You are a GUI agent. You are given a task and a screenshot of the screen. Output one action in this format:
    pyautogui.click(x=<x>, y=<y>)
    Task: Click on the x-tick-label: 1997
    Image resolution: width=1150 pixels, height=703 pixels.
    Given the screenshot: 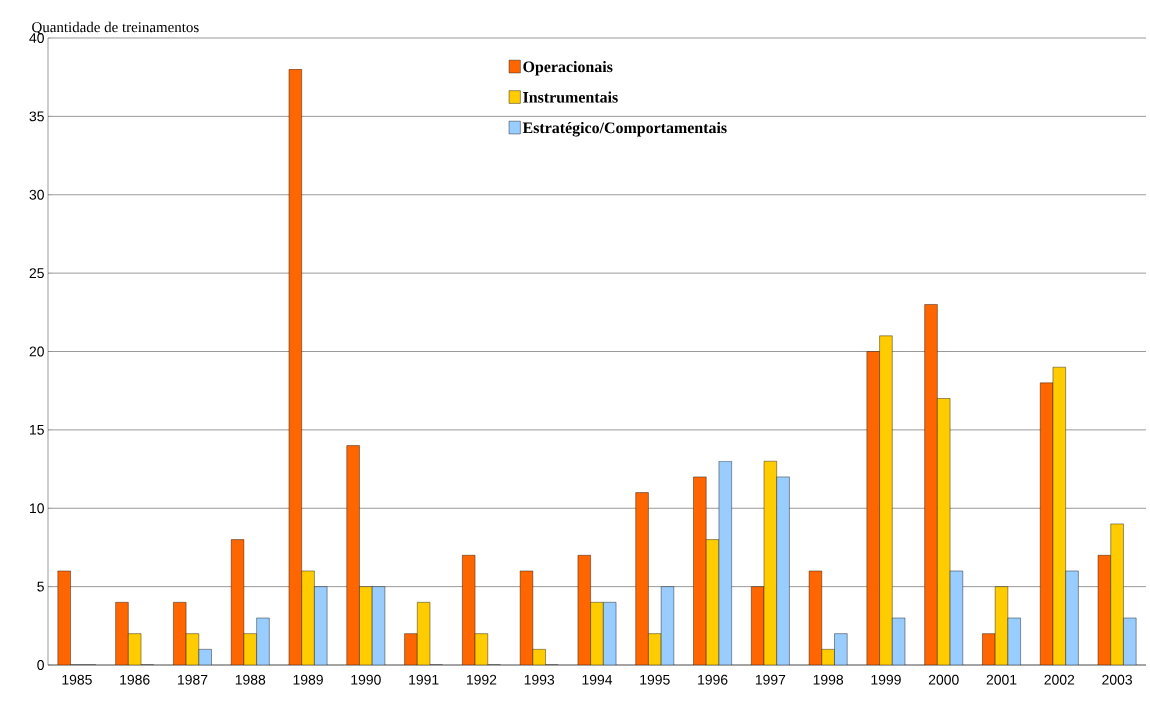 What is the action you would take?
    pyautogui.click(x=770, y=679)
    